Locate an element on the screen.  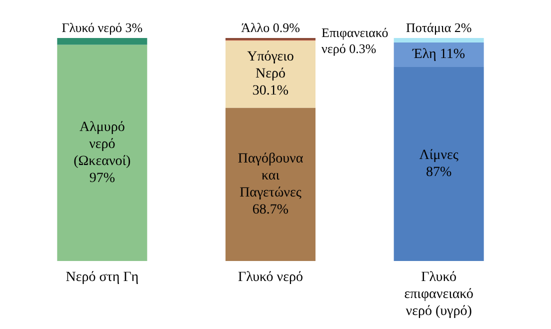
text: Ποτάμια 2% is located at coordinates (439, 27).